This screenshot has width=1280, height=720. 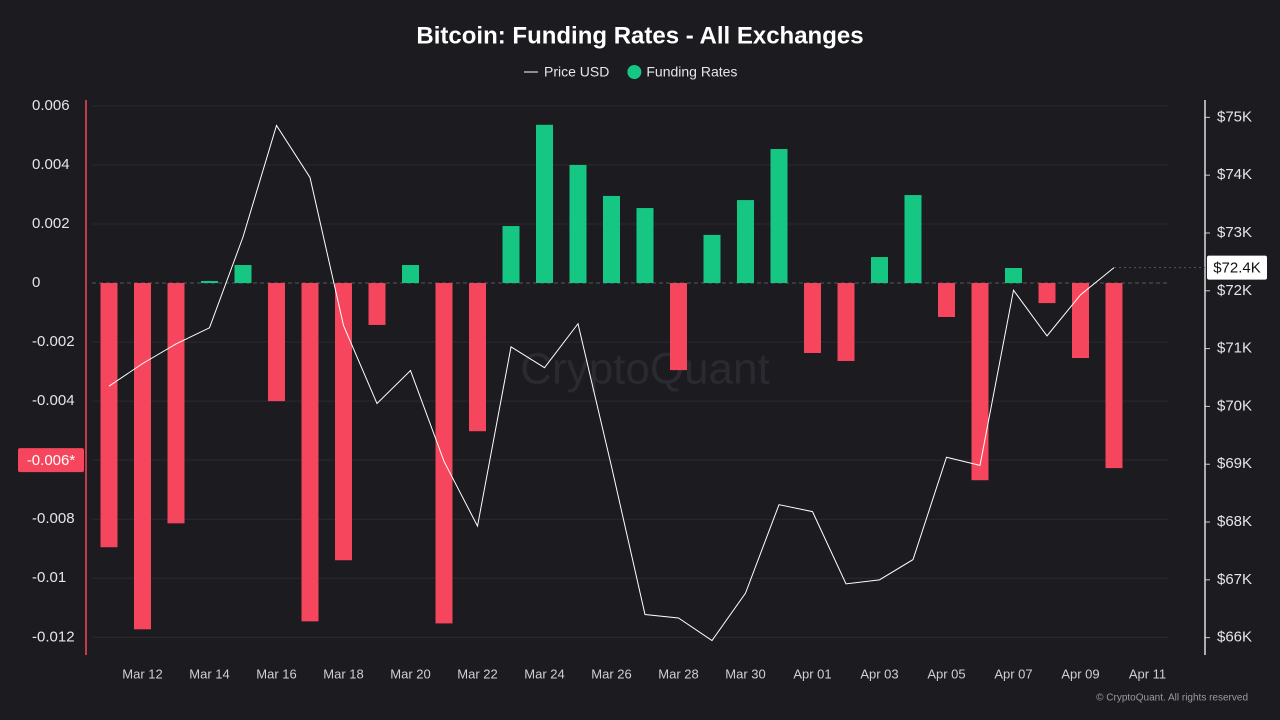 I want to click on watermark: CryptoQuant, so click(x=644, y=369).